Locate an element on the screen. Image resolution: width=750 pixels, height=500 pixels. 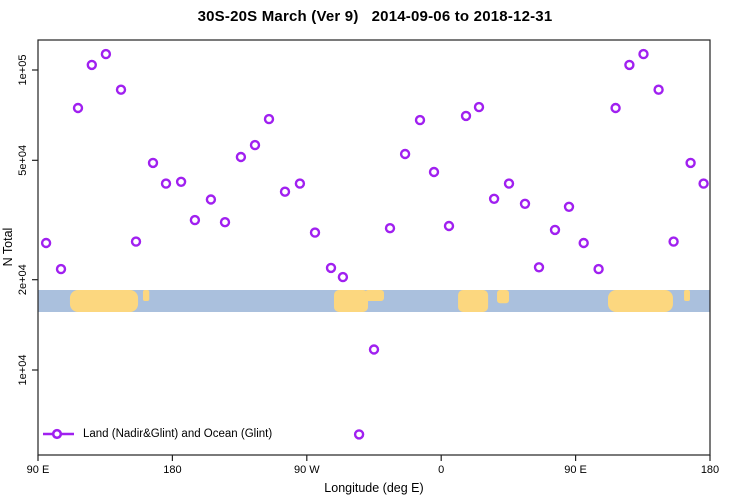
y-tick-label: 1e+05 is located at coordinates (23, 70).